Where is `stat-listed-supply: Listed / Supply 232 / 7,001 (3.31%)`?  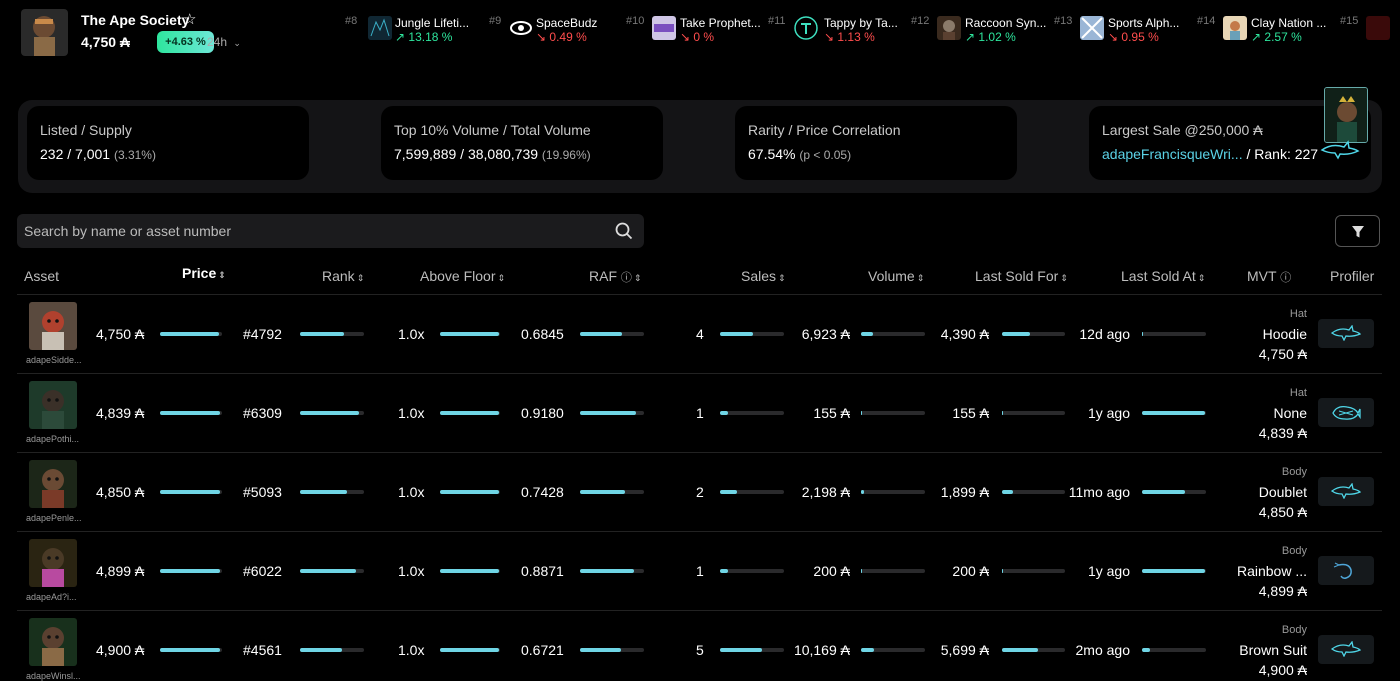 stat-listed-supply: Listed / Supply 232 / 7,001 (3.31%) is located at coordinates (168, 143).